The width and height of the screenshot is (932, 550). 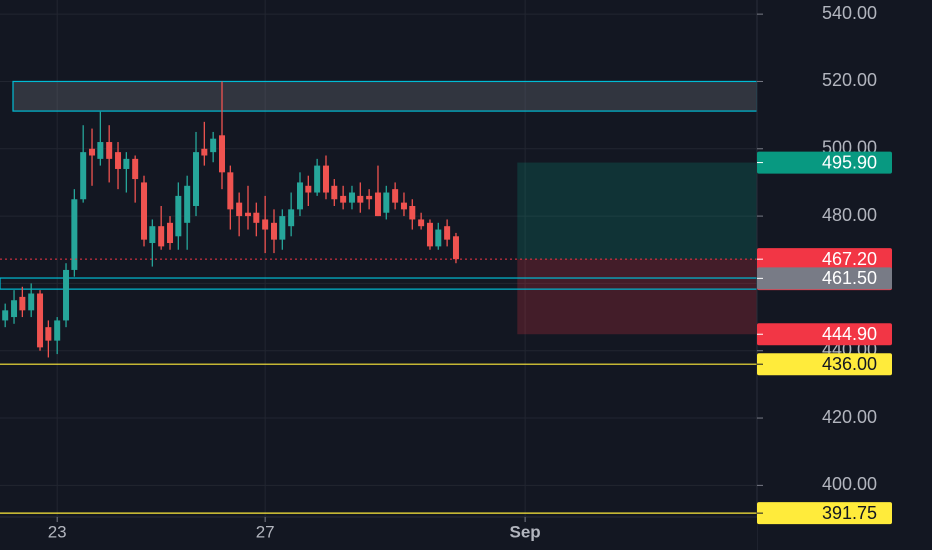 I want to click on x-tick-label: 23, so click(x=57, y=531).